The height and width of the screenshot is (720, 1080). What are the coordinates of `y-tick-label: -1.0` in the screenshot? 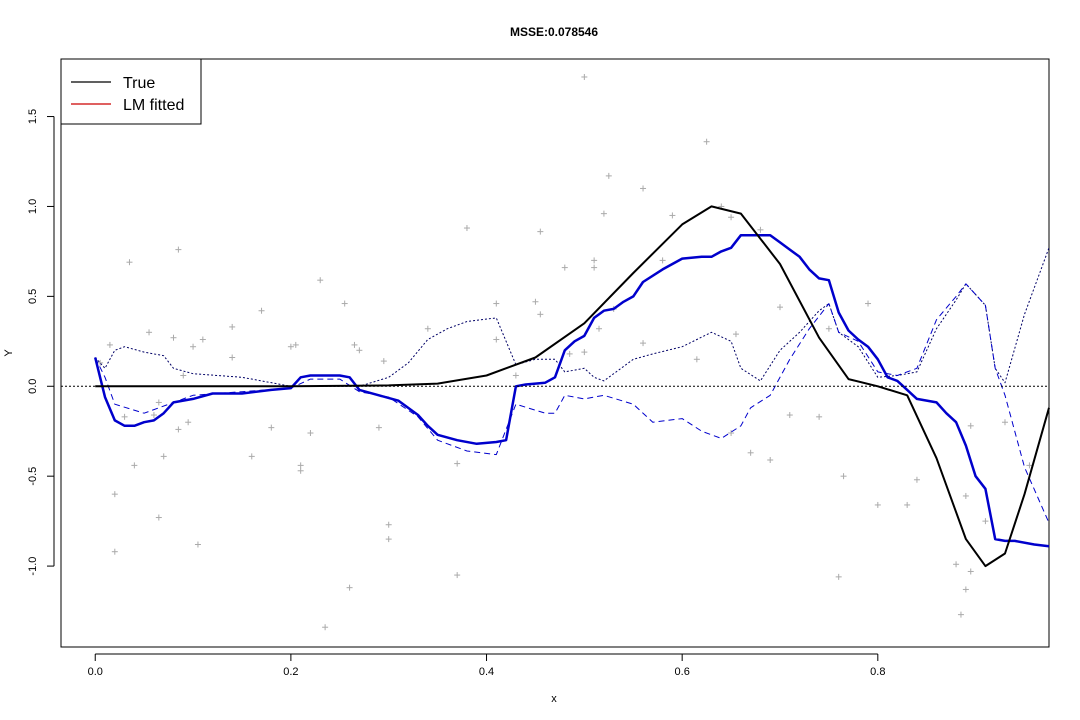 It's located at (33, 566).